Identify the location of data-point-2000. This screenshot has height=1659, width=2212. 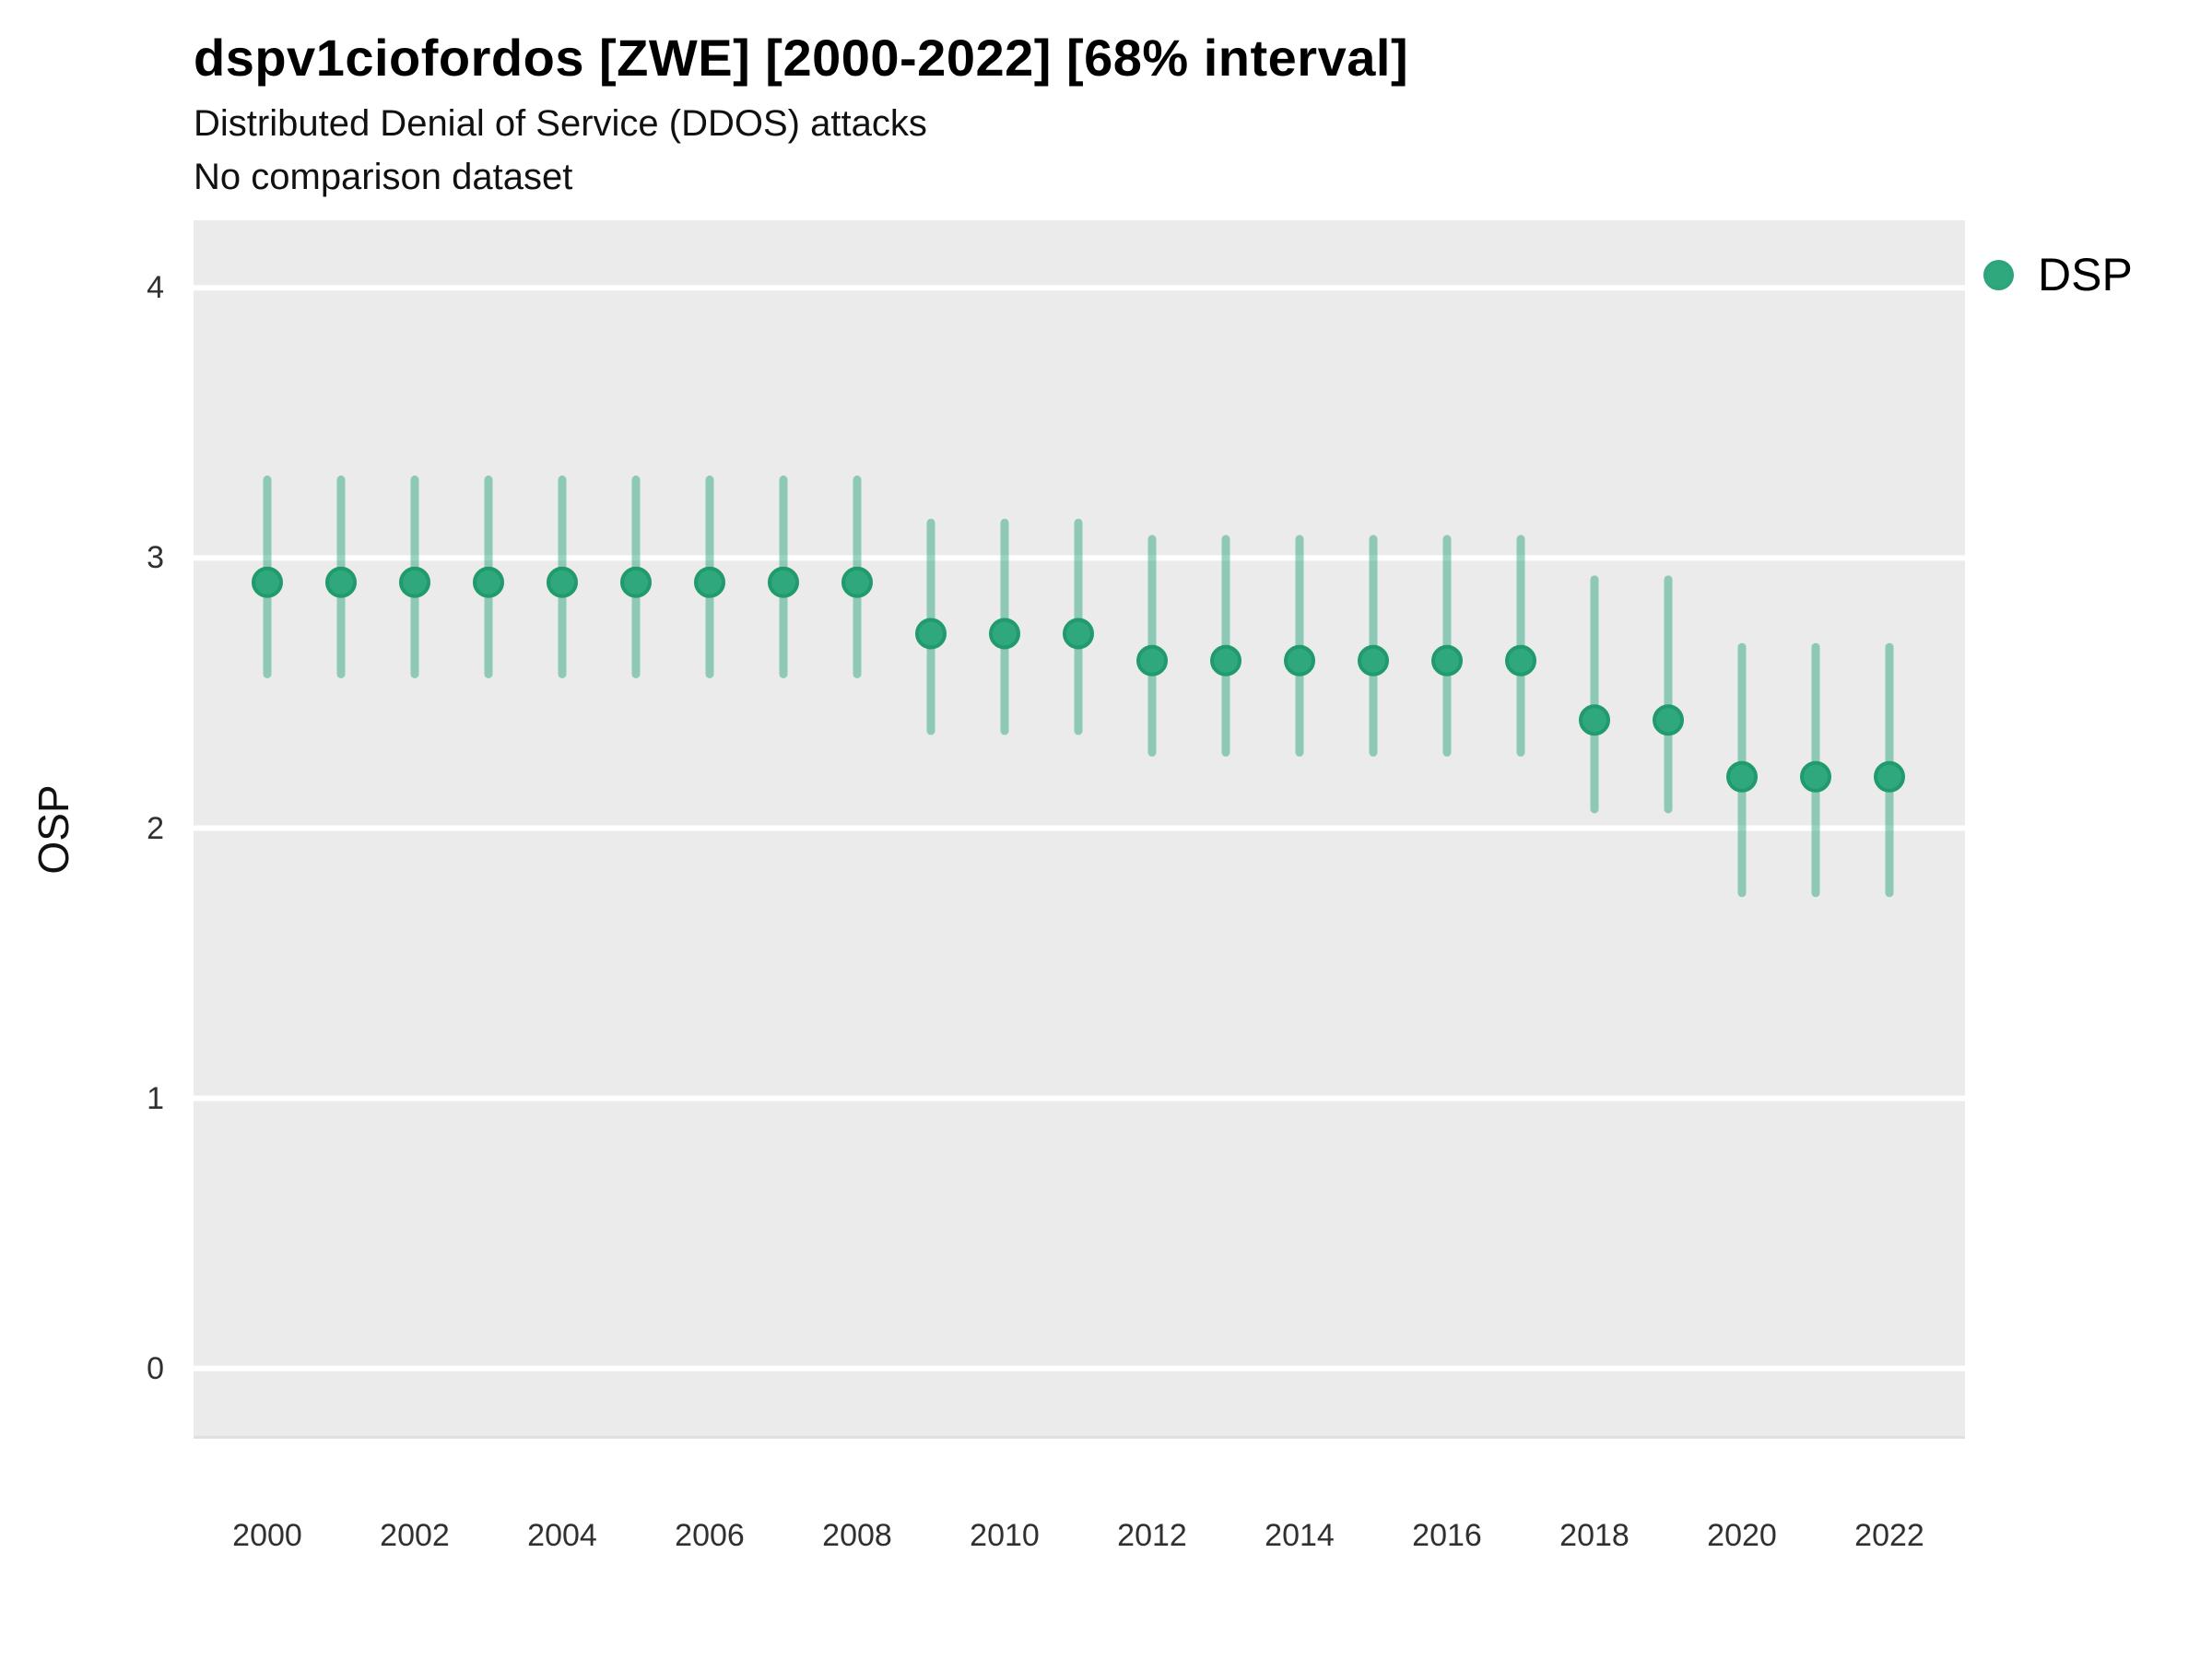
(267, 582).